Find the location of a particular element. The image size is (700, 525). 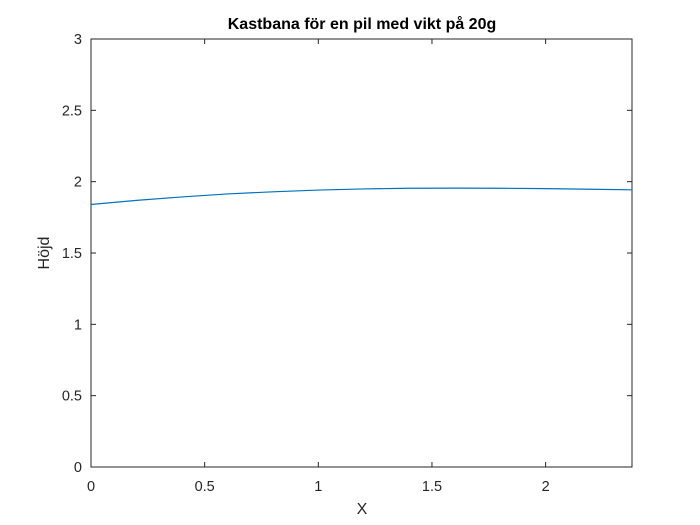

y-tick-label: 0 is located at coordinates (78, 468).